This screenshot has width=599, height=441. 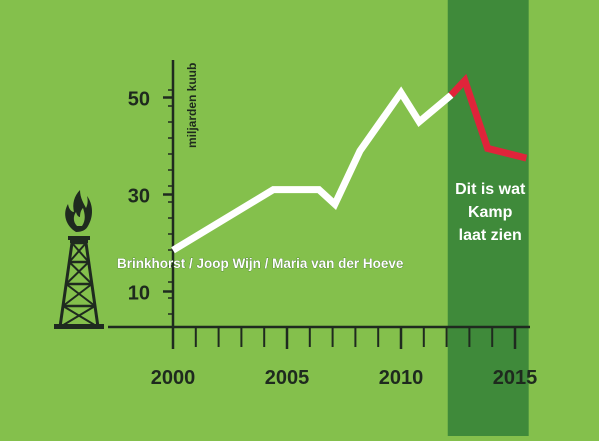 I want to click on flame-shape, so click(x=79, y=211).